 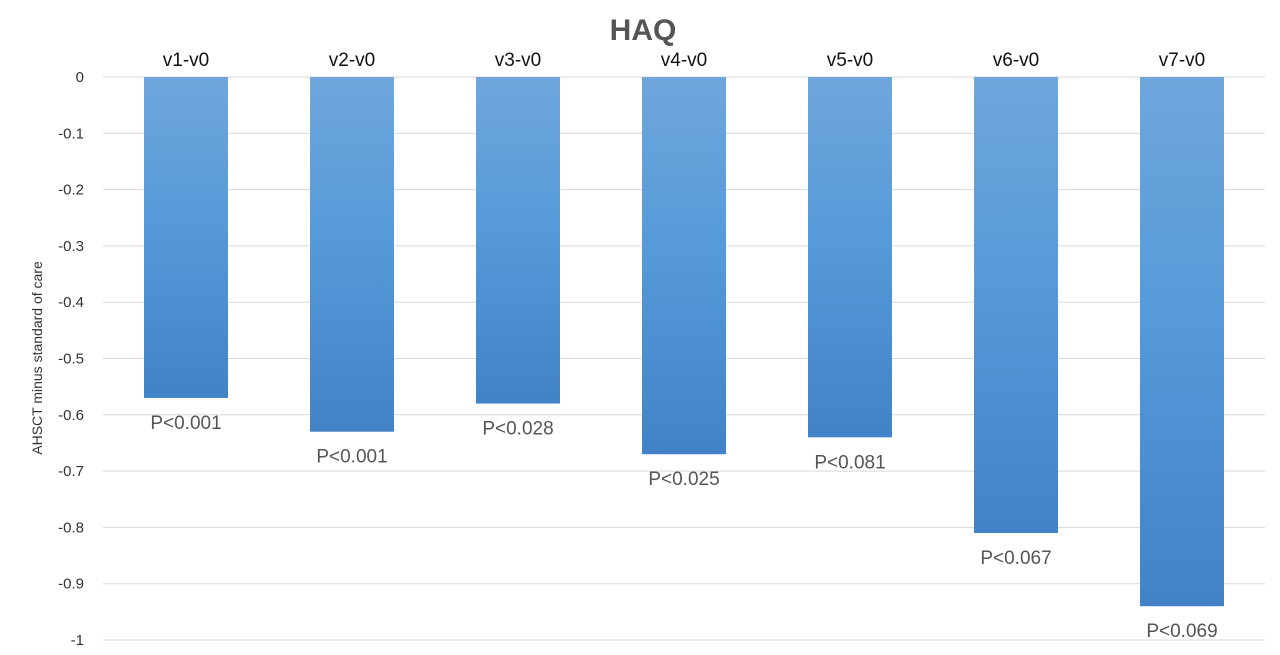 I want to click on y-tick-label: -0.8, so click(x=71, y=527).